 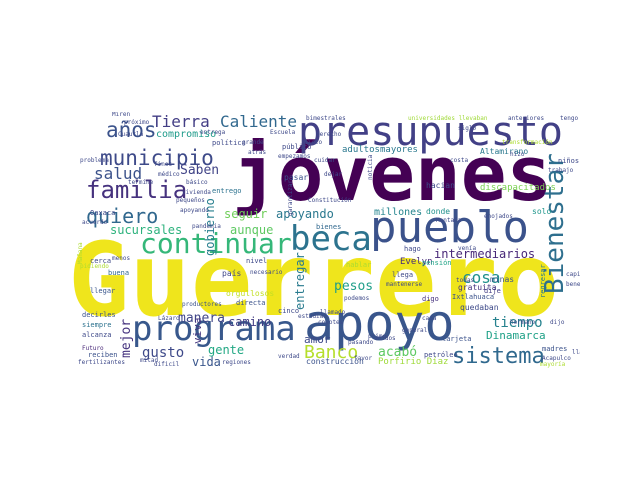 I want to click on cloud-word: Porfirio Díaz, so click(x=413, y=362).